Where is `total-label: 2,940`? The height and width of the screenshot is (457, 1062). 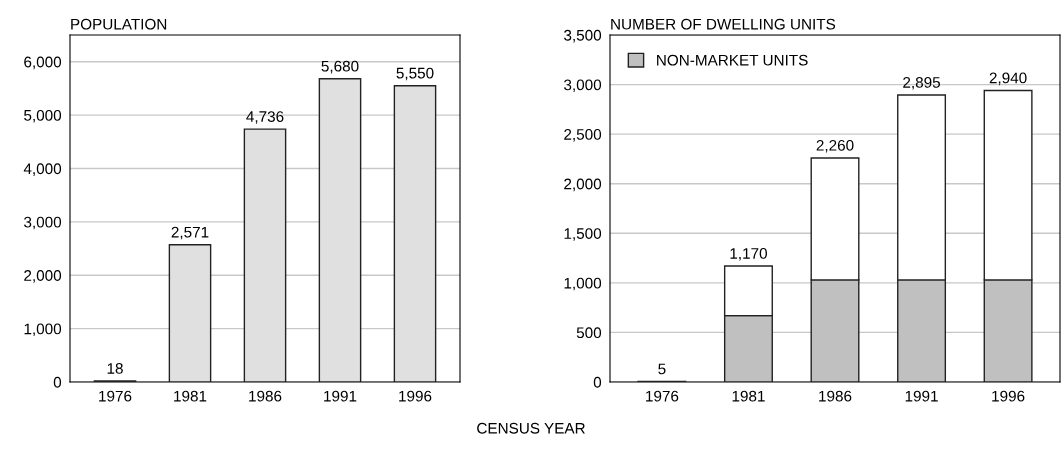 total-label: 2,940 is located at coordinates (1008, 79).